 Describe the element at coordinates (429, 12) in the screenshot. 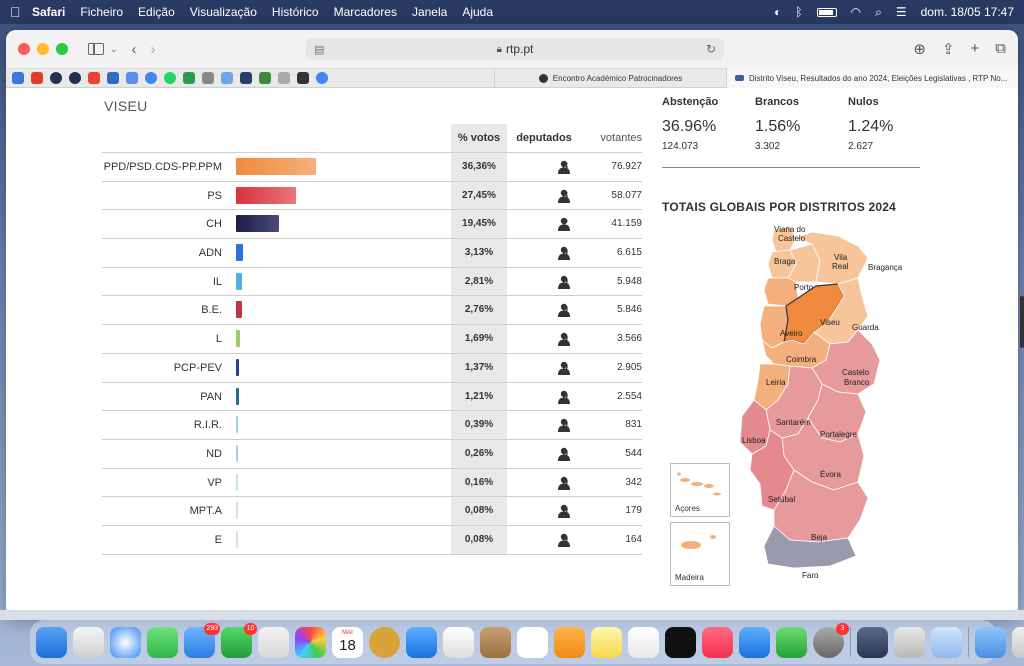

I see `menu-janela: Janela` at that location.